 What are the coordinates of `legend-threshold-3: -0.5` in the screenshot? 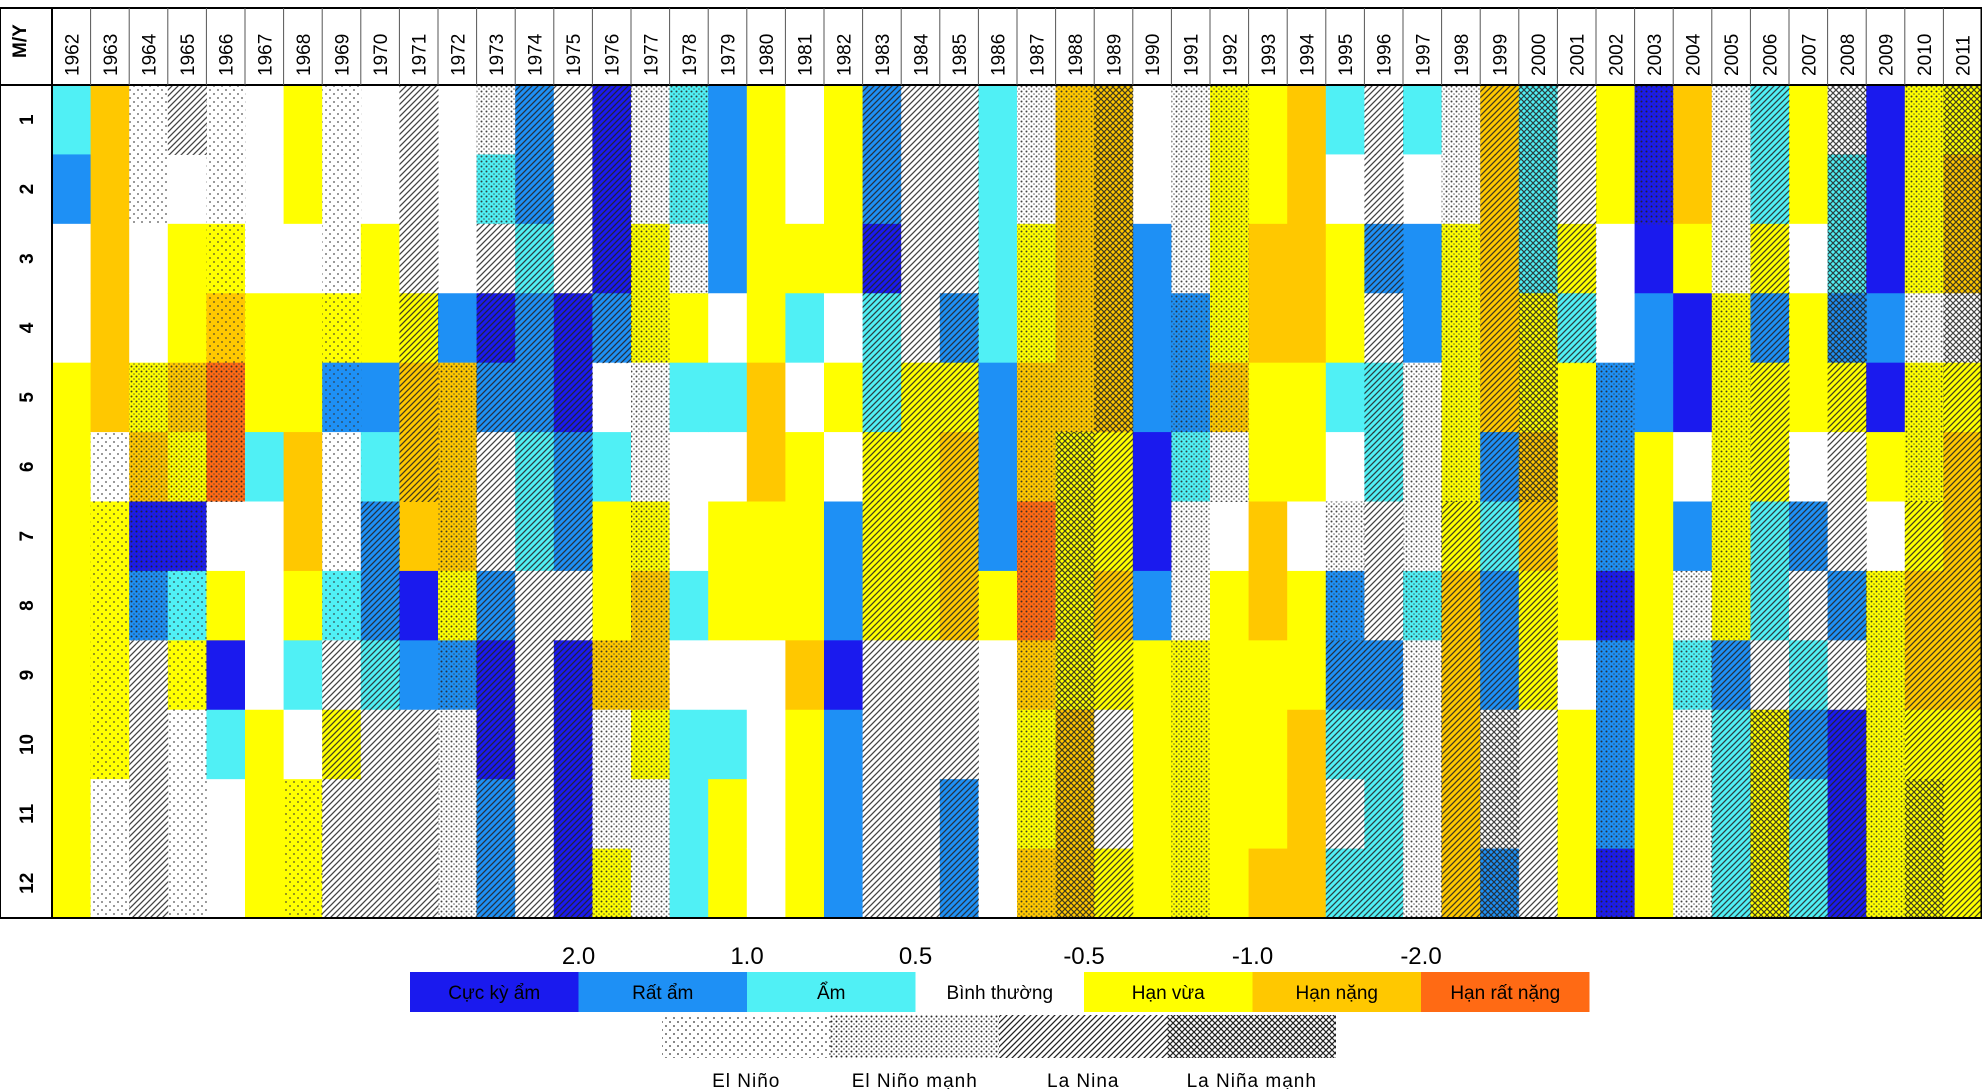 It's located at (1083, 956).